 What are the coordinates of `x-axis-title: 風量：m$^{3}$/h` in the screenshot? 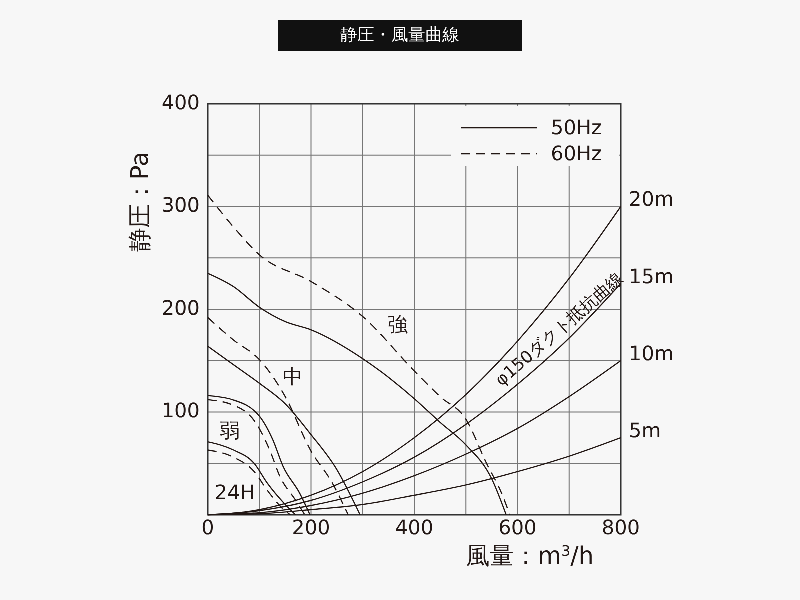 It's located at (530, 556).